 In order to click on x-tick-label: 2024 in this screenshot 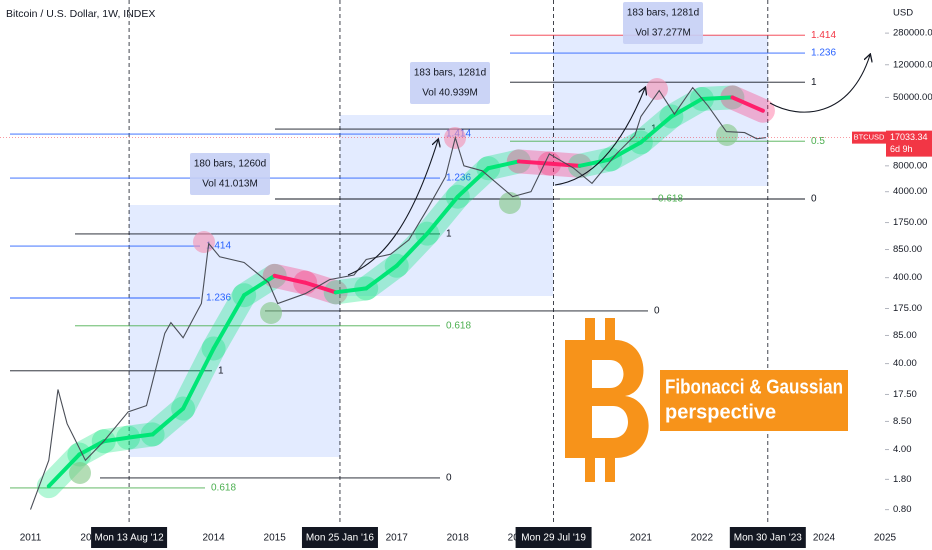, I will do `click(824, 538)`.